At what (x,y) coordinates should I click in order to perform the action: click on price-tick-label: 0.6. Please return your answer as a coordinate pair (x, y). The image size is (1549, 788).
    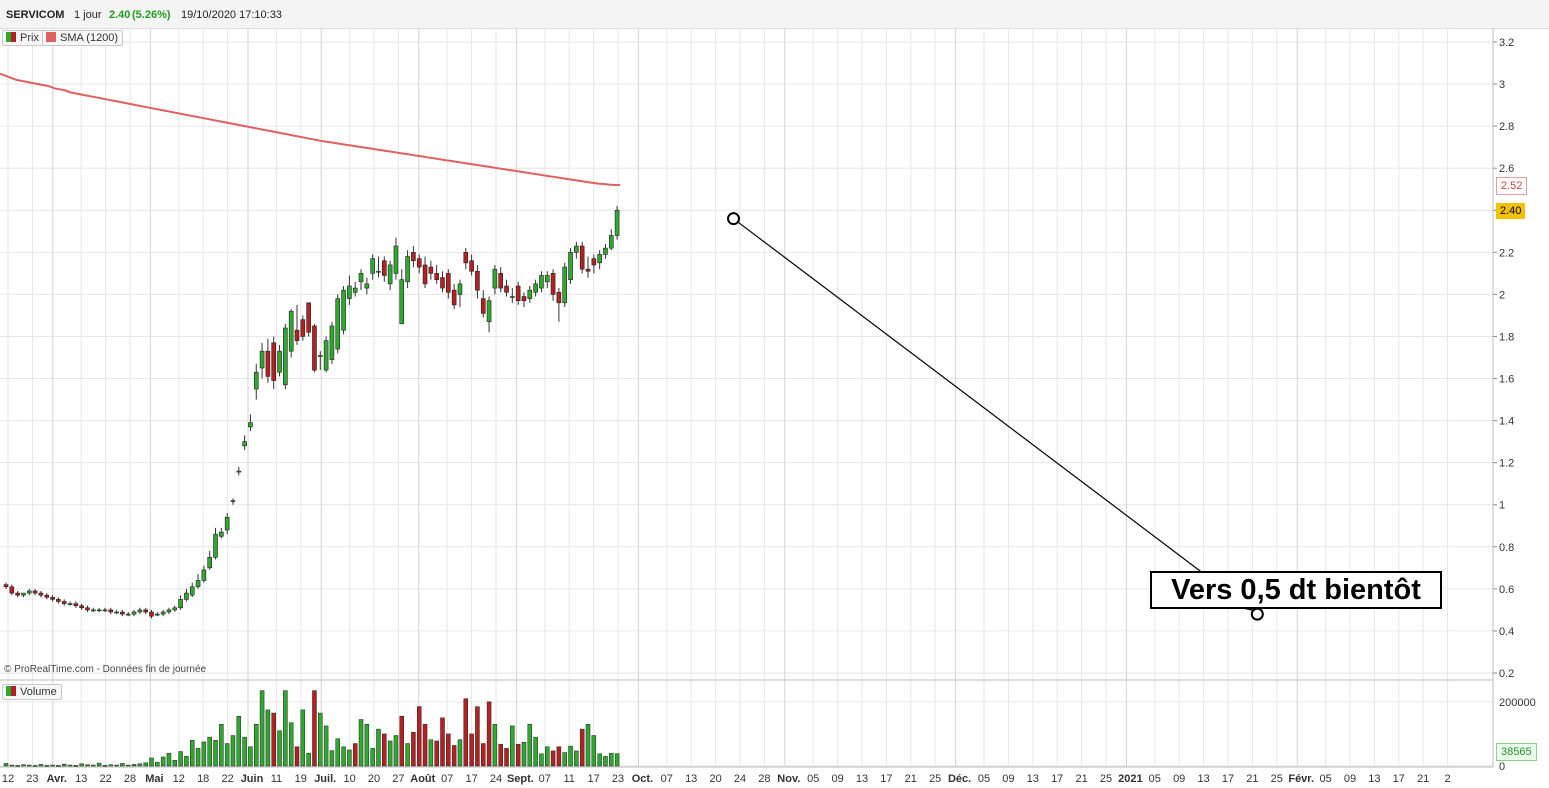
    Looking at the image, I should click on (1506, 590).